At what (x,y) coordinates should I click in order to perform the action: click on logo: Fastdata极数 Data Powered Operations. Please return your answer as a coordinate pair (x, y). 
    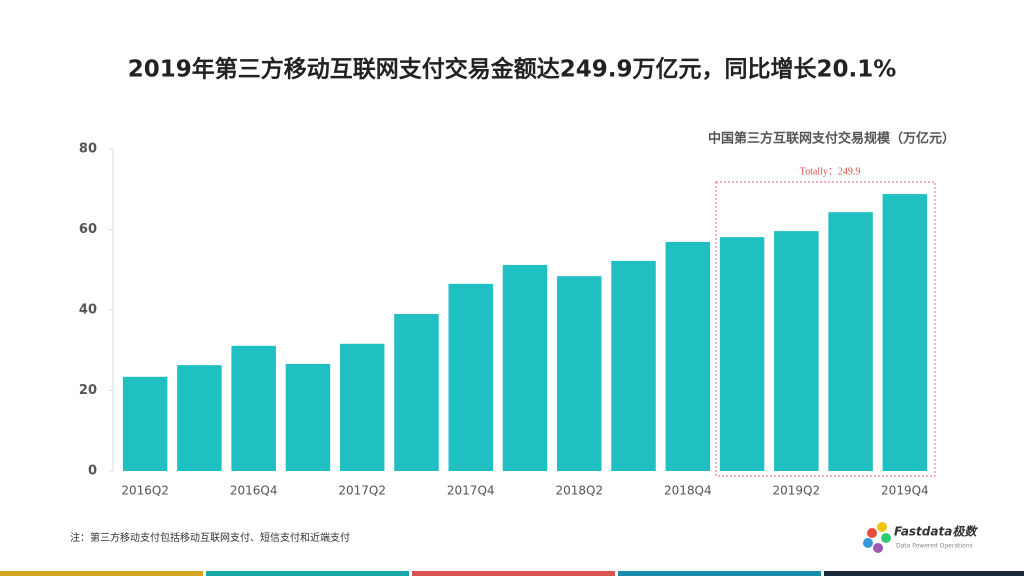
    Looking at the image, I should click on (920, 537).